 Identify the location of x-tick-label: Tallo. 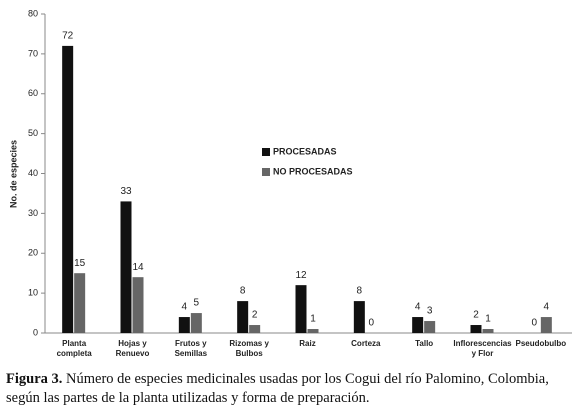
(424, 343).